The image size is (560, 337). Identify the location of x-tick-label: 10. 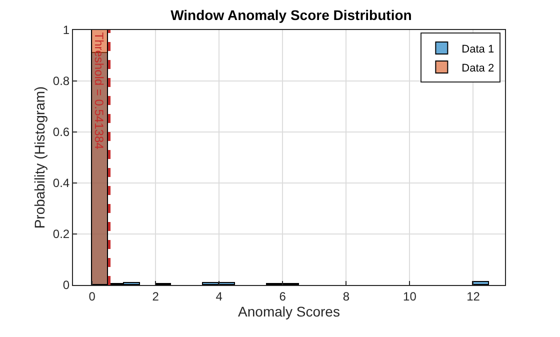
(410, 296).